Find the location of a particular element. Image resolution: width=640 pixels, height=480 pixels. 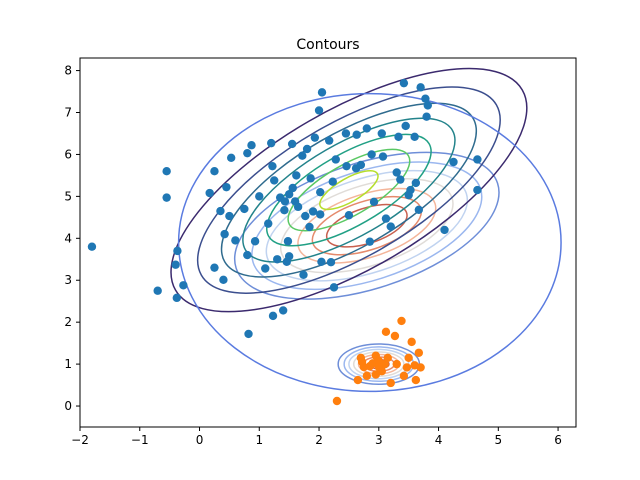

y-tick-label: 4 is located at coordinates (68, 238).